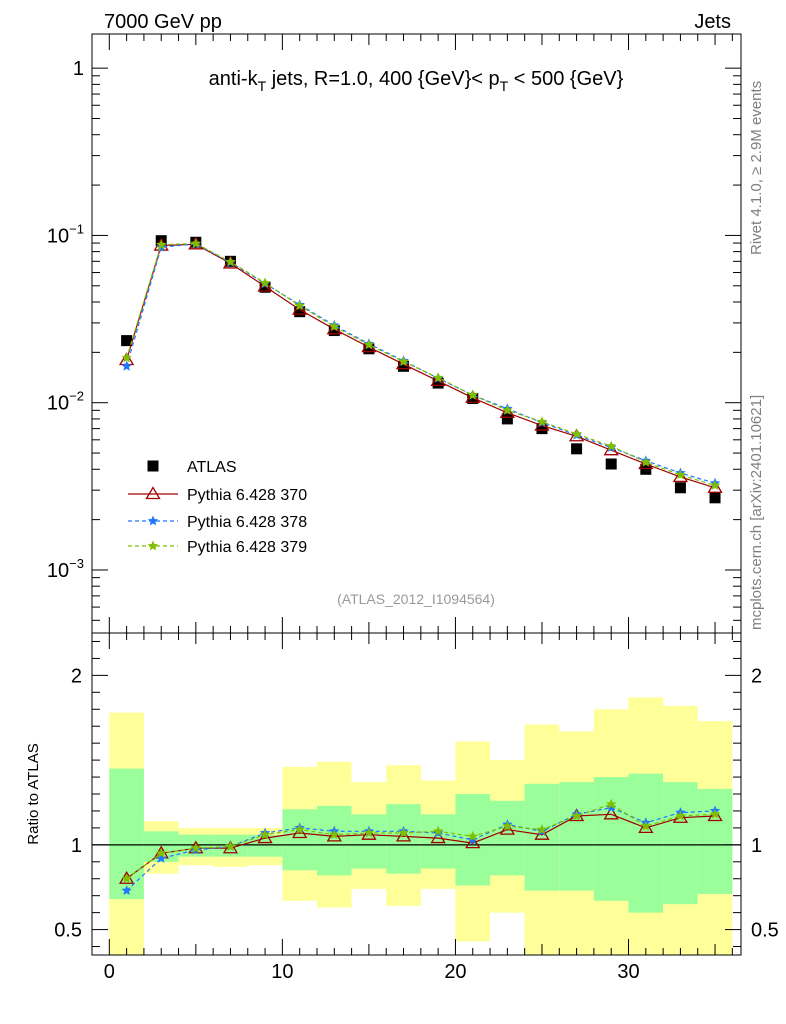 The image size is (786, 1024). I want to click on xtick-label: 30, so click(628, 972).